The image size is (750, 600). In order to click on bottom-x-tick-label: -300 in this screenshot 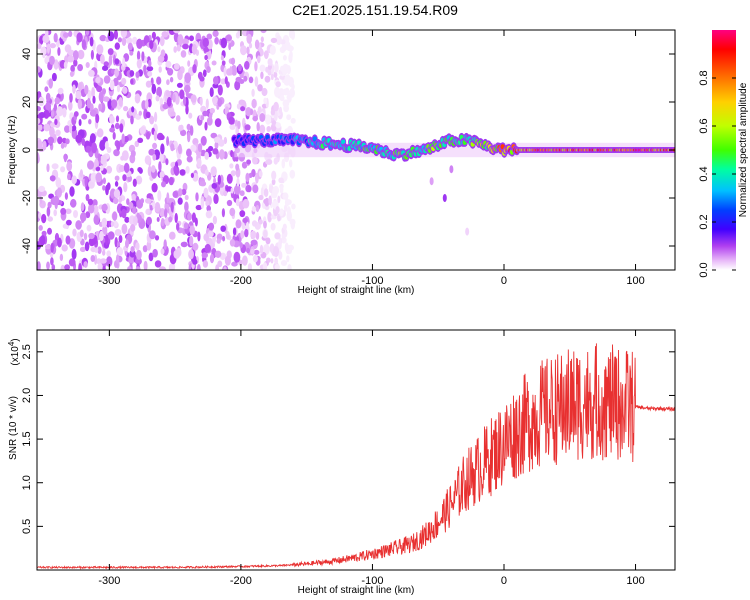, I will do `click(109, 581)`.